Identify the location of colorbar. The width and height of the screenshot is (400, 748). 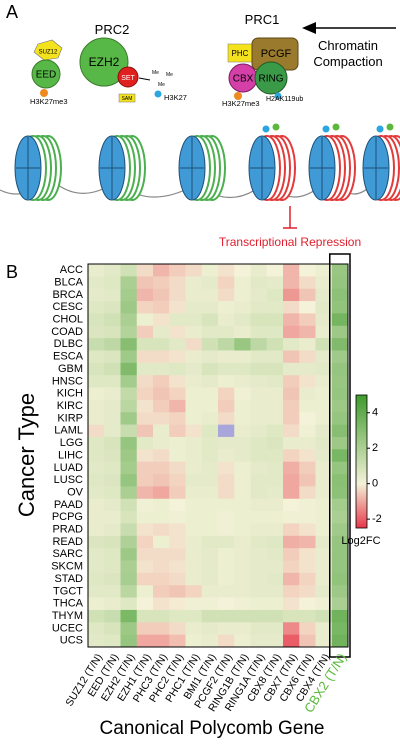
(361, 461).